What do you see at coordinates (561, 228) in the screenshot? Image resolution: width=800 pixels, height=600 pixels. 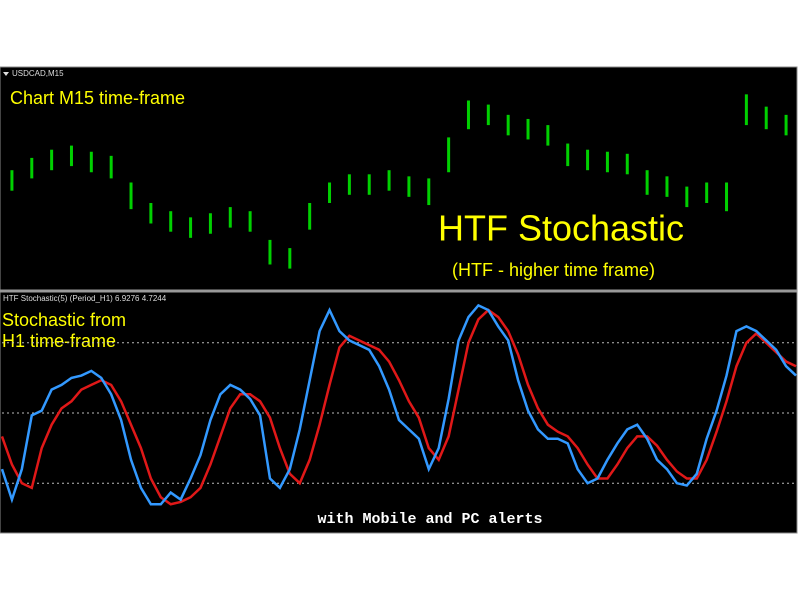 I see `annotation: HTF Stochastic` at bounding box center [561, 228].